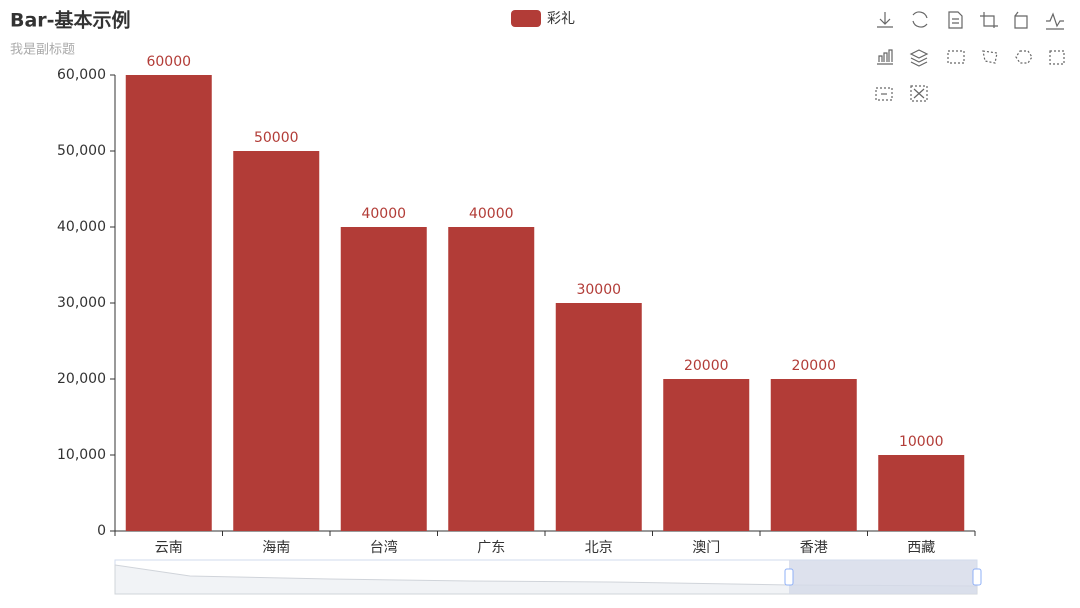  Describe the element at coordinates (970, 56) in the screenshot. I see `toolbox` at that location.